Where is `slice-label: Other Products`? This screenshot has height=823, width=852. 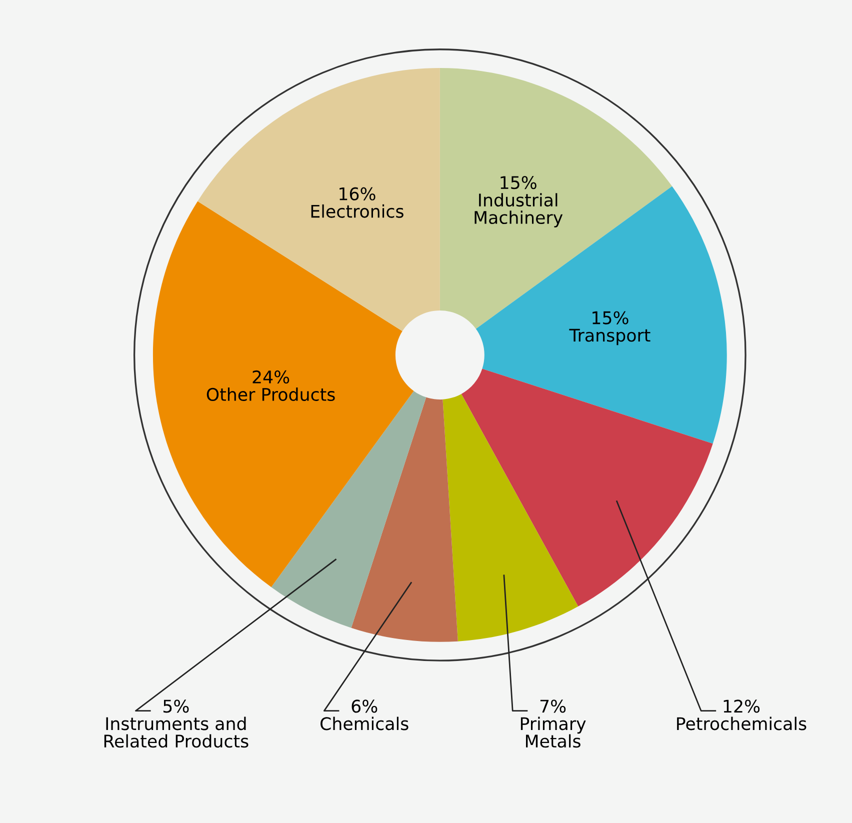
slice-label: Other Products is located at coordinates (270, 394).